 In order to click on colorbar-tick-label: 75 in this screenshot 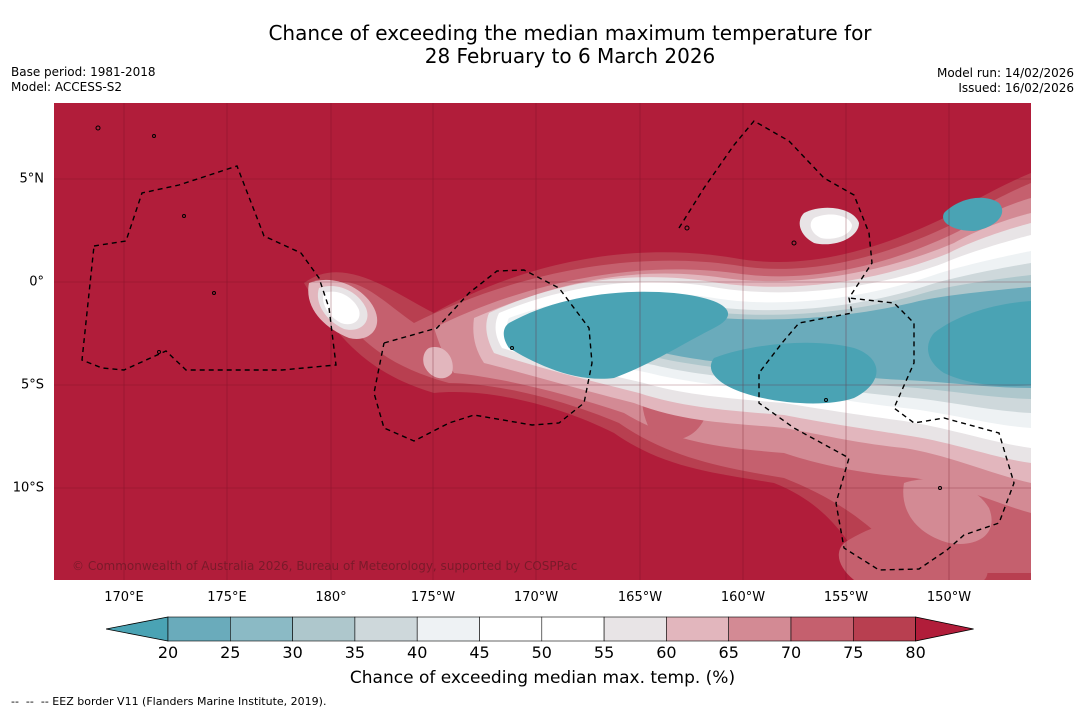, I will do `click(853, 652)`.